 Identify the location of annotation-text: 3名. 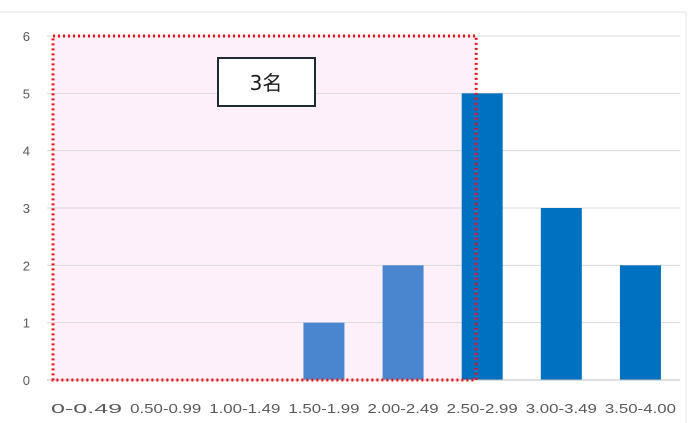
(266, 83).